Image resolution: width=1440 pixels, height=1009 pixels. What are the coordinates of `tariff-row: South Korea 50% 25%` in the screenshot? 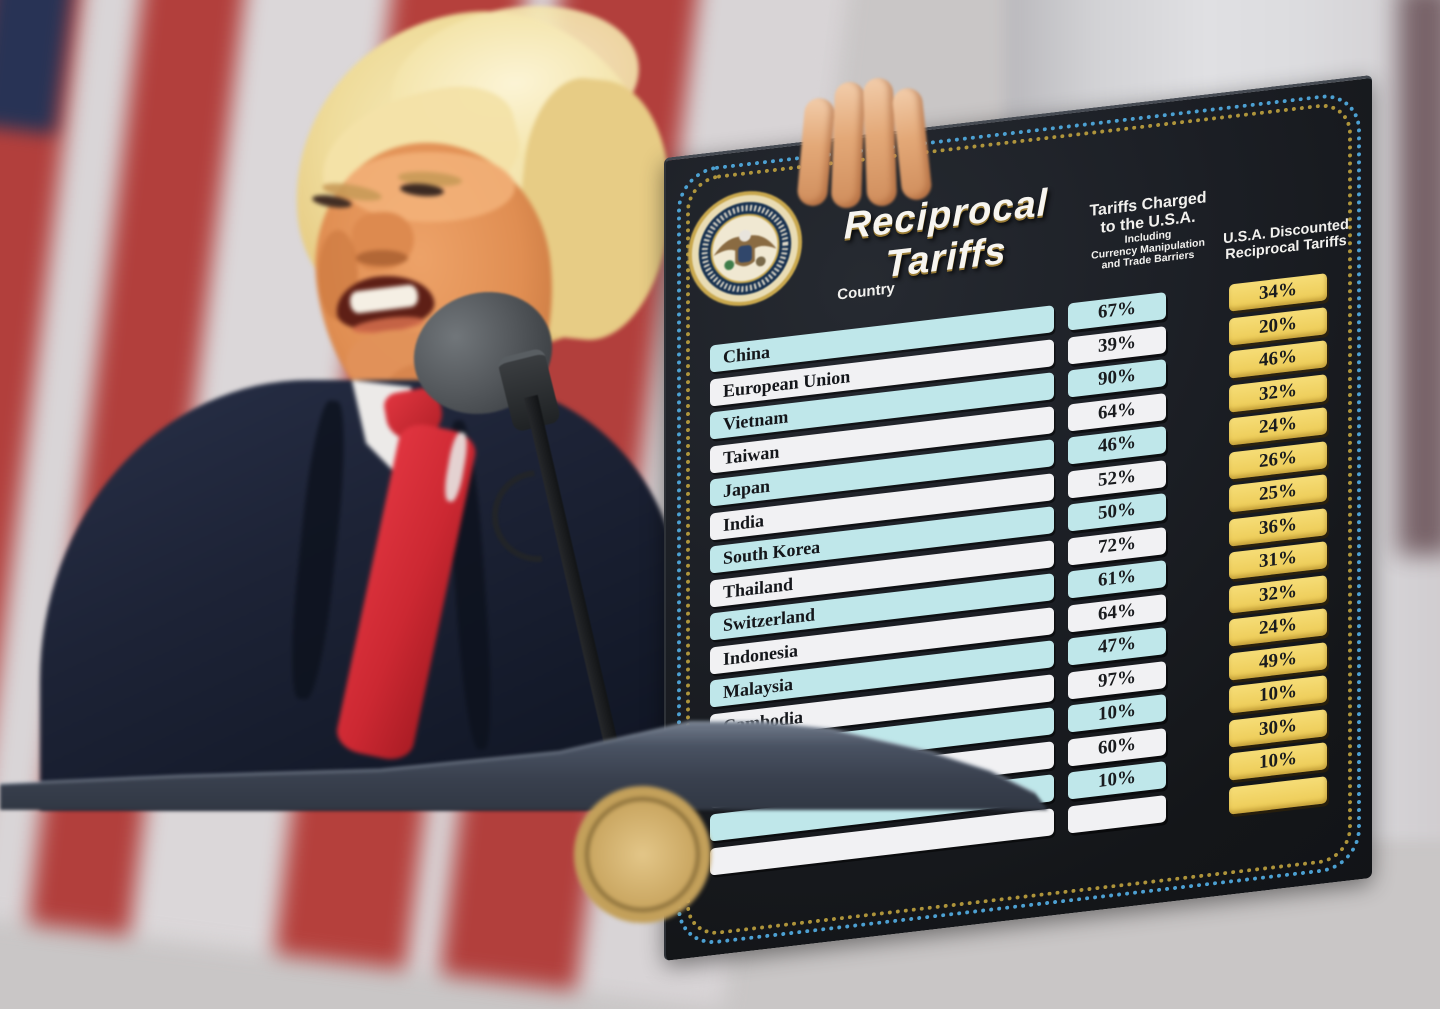 It's located at (1033, 525).